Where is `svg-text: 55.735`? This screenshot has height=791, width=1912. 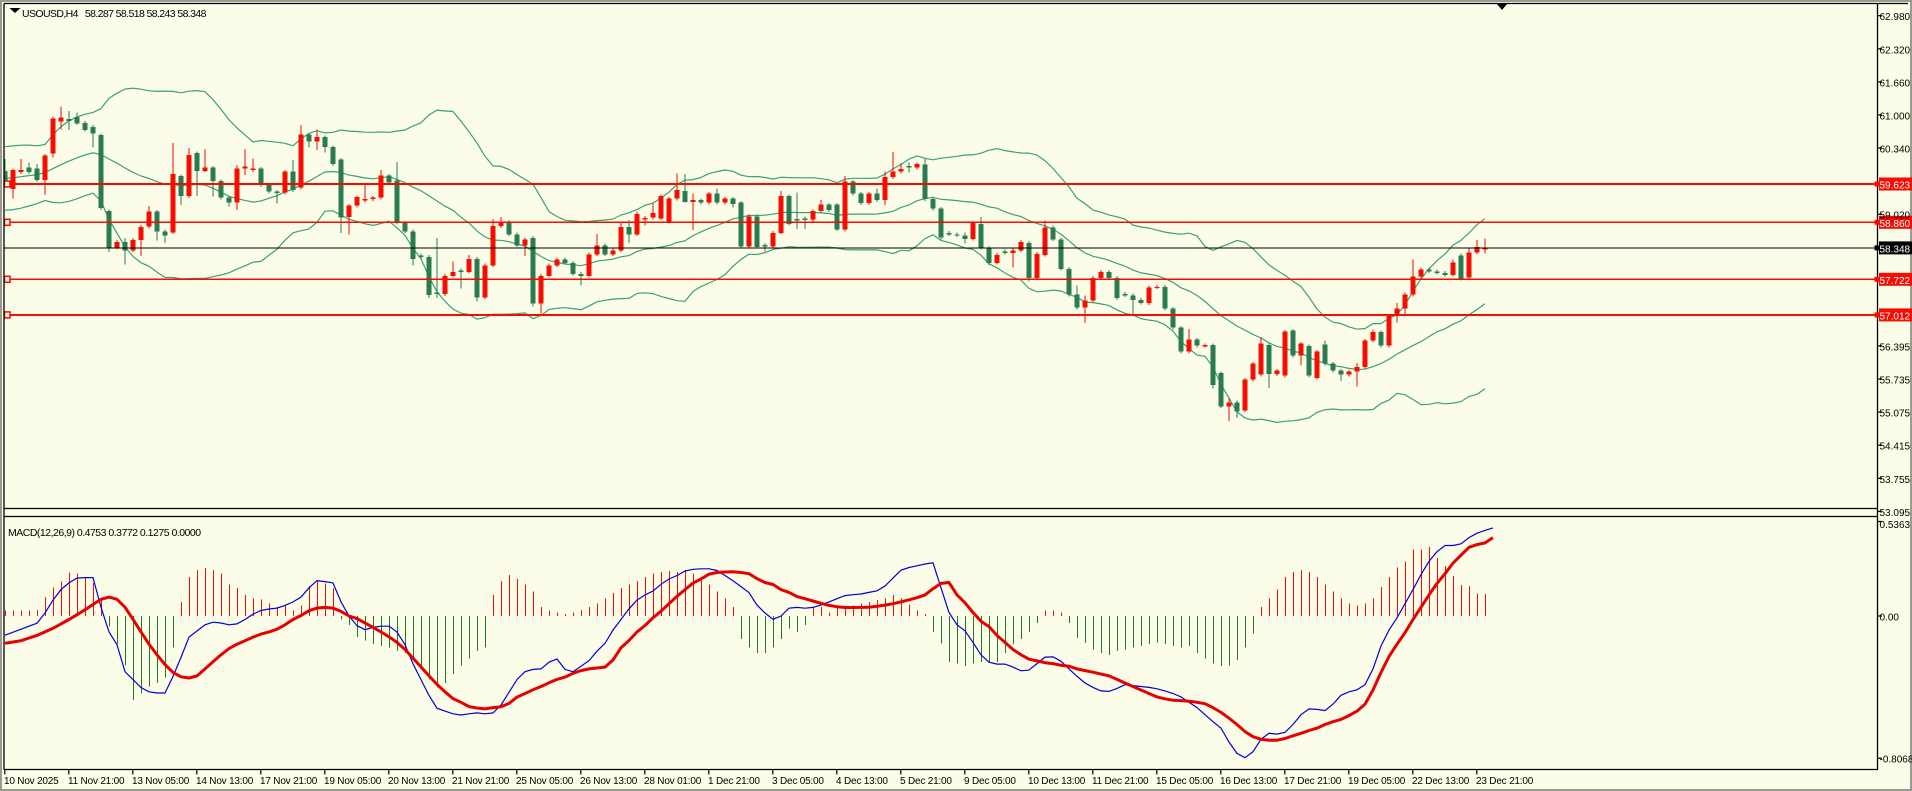
svg-text: 55.735 is located at coordinates (1895, 381).